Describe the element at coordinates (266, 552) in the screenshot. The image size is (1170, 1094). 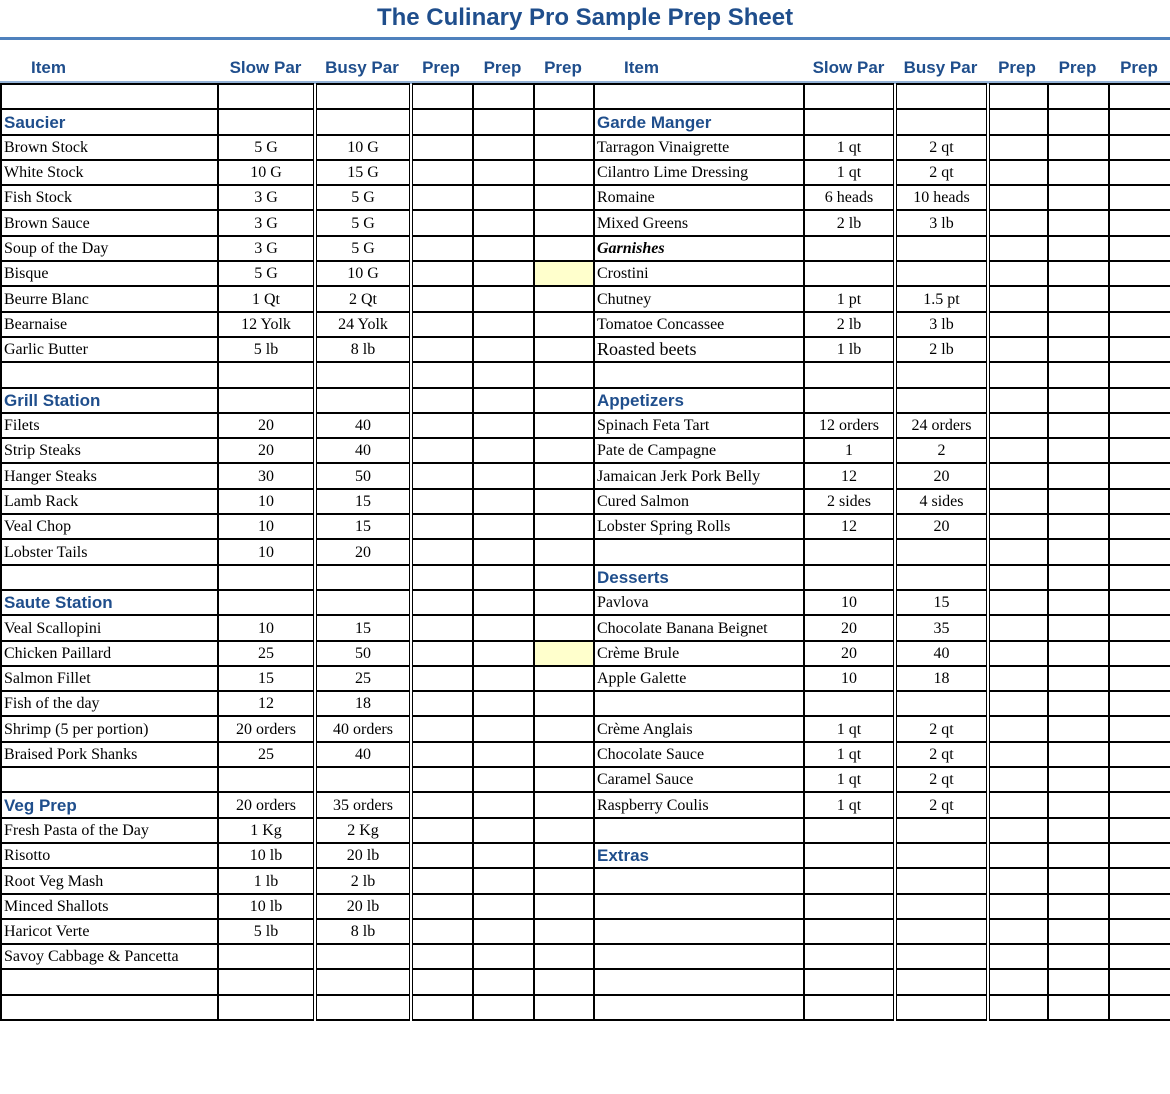
I see `slow-par-cell-left: 10` at that location.